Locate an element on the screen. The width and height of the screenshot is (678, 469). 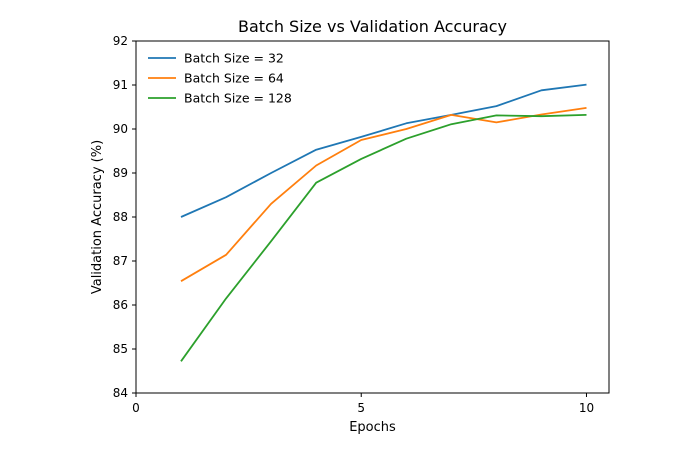
y-tick-label: 84 is located at coordinates (120, 393).